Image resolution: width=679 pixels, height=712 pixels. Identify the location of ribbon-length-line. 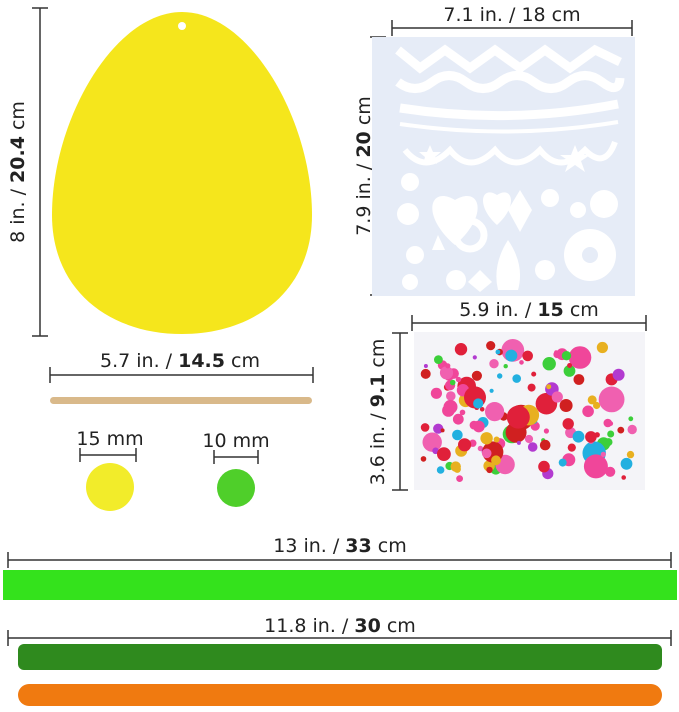
(339, 560).